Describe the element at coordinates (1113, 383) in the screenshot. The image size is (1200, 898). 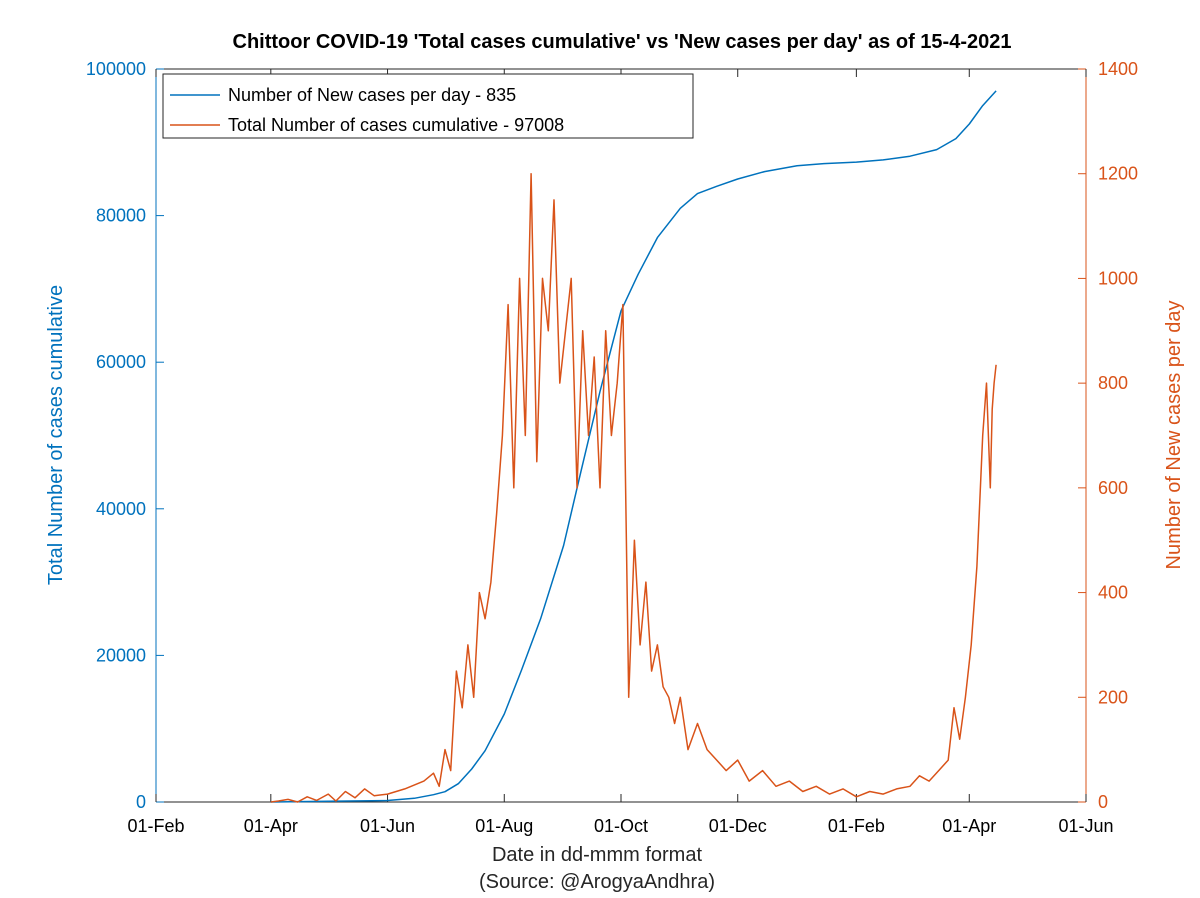
I see `right-tick-label: 800` at that location.